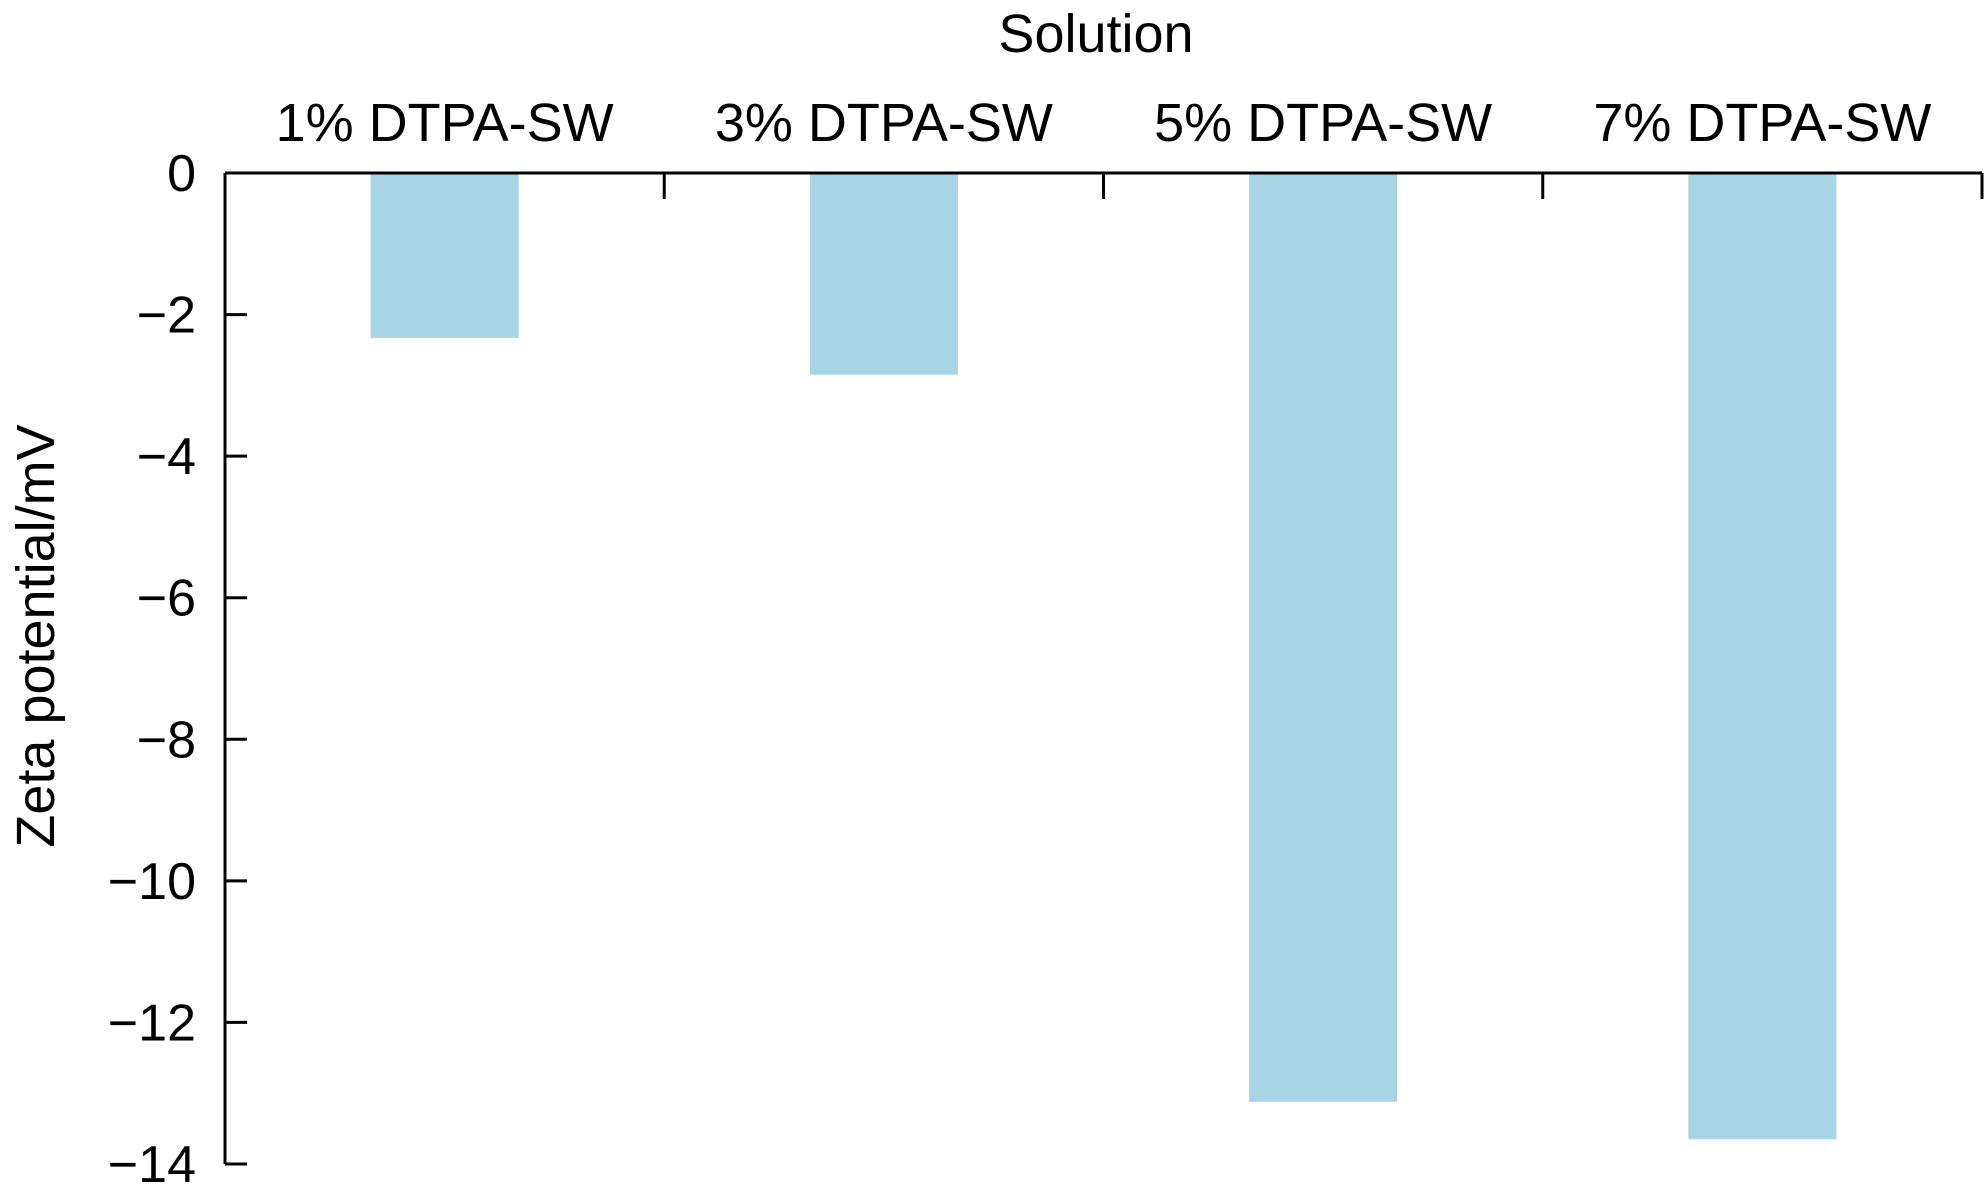 This screenshot has height=1198, width=1986. Describe the element at coordinates (36, 635) in the screenshot. I see `y-axis-title: Zeta potential/mV` at that location.